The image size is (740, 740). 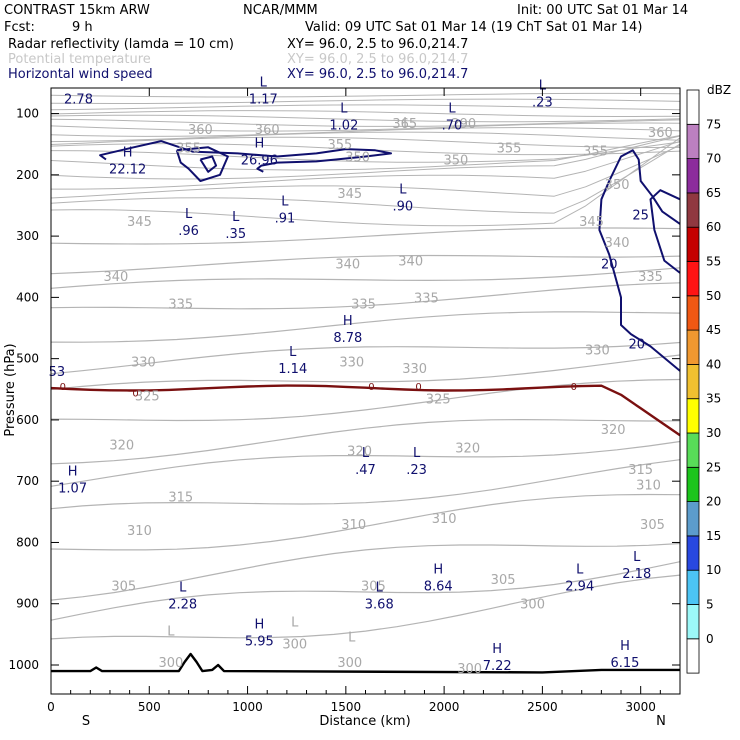 What do you see at coordinates (463, 124) in the screenshot?
I see `theta-label: 290` at bounding box center [463, 124].